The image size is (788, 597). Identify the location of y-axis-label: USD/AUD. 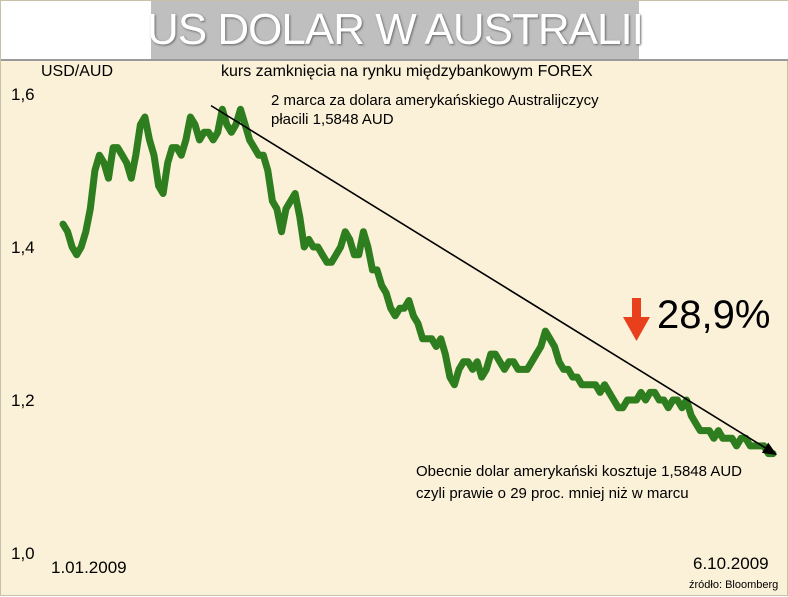
(77, 71).